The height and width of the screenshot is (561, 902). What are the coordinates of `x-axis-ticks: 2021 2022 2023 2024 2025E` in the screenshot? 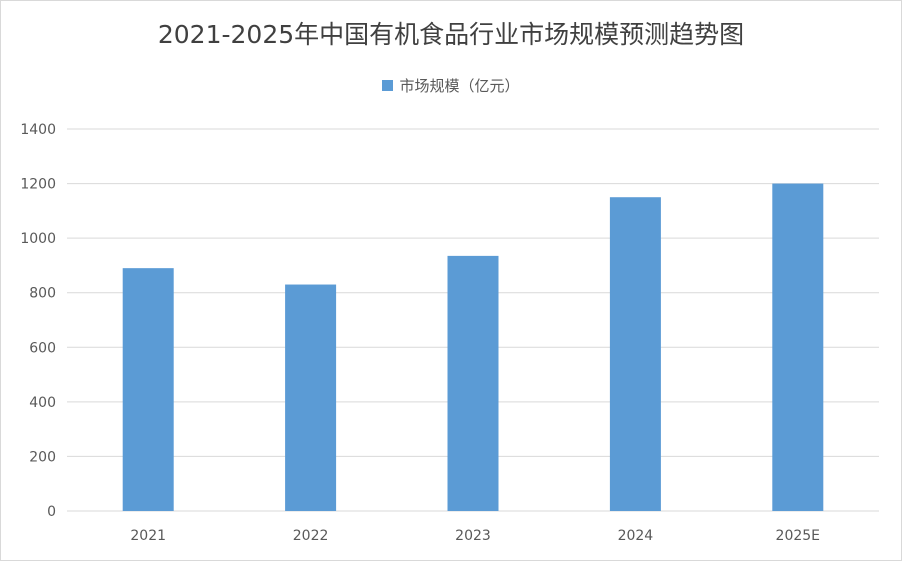 It's located at (475, 536).